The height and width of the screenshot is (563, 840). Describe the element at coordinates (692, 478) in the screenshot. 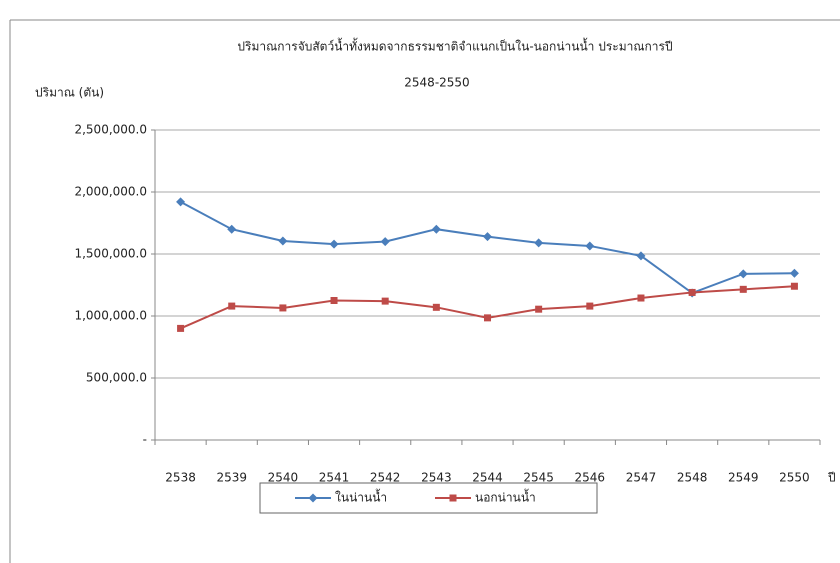

I see `x-tick-label: 2548` at that location.